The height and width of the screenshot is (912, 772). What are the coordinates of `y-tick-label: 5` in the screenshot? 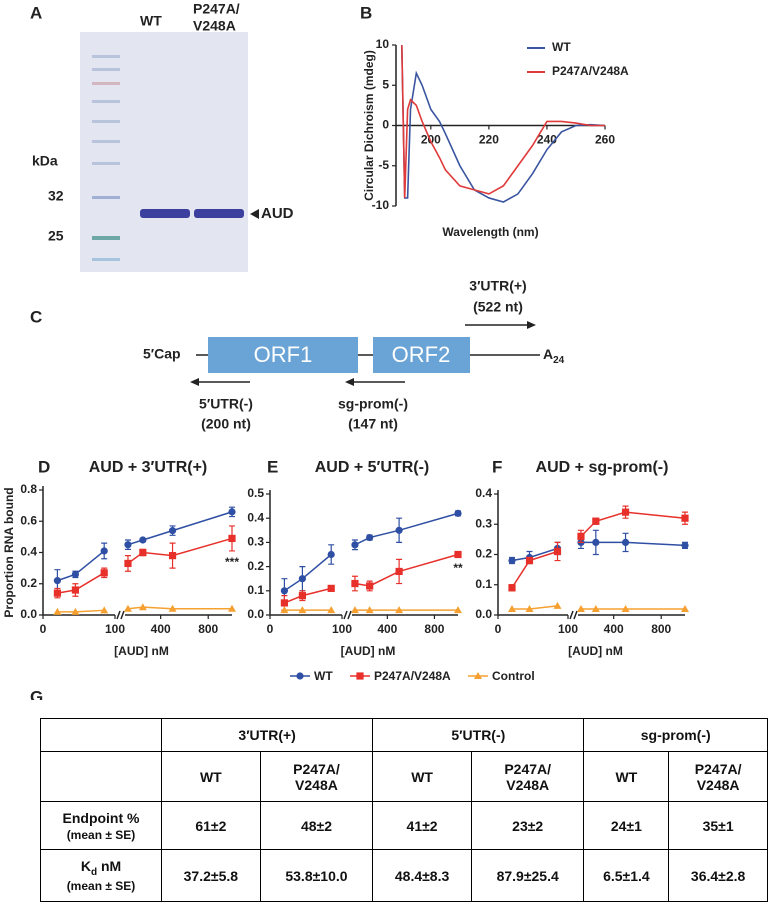 It's located at (385, 84).